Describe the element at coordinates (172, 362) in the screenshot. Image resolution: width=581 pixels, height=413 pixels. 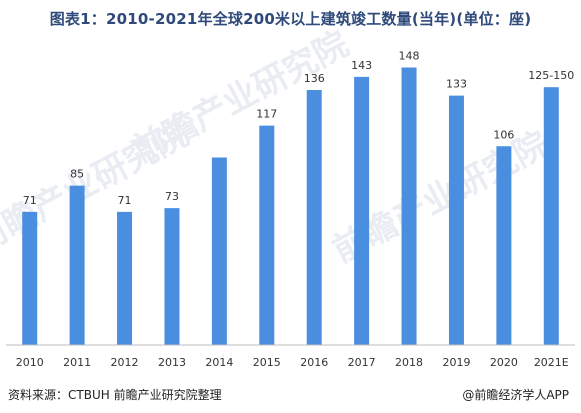
I see `x-tick-label-2013: 2013` at that location.